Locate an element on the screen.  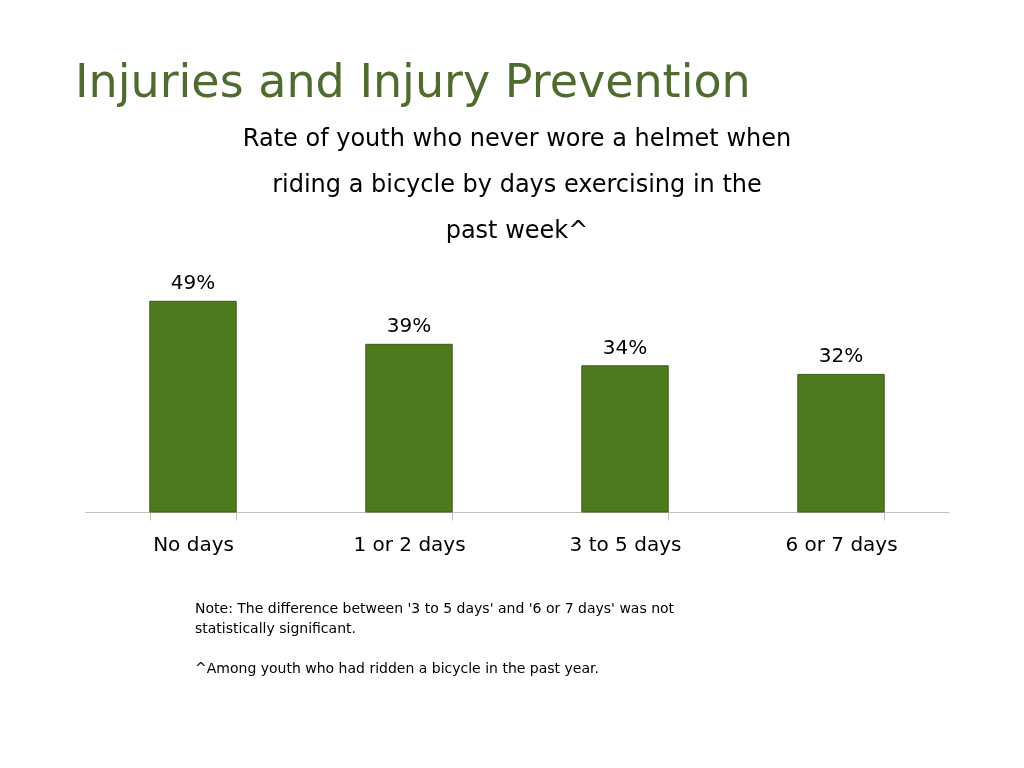
chart-title: Injuries and Injury Prevention is located at coordinates (413, 81).